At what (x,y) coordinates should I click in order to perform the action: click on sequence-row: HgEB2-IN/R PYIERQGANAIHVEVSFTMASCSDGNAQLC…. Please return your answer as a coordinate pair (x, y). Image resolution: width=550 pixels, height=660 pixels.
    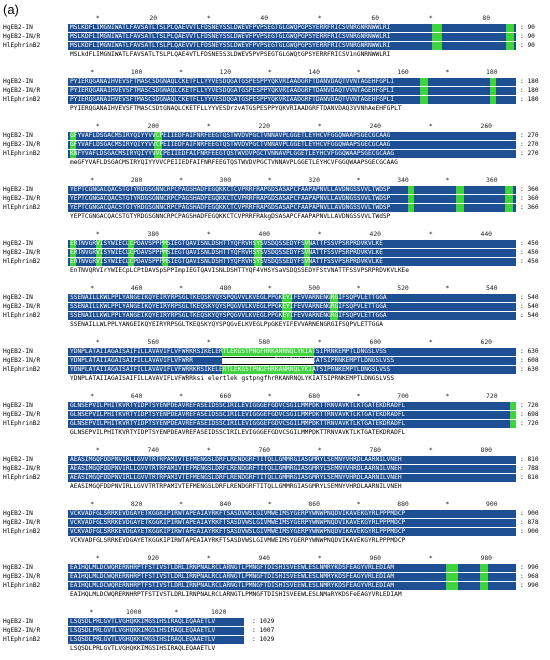
    Looking at the image, I should click on (275, 91).